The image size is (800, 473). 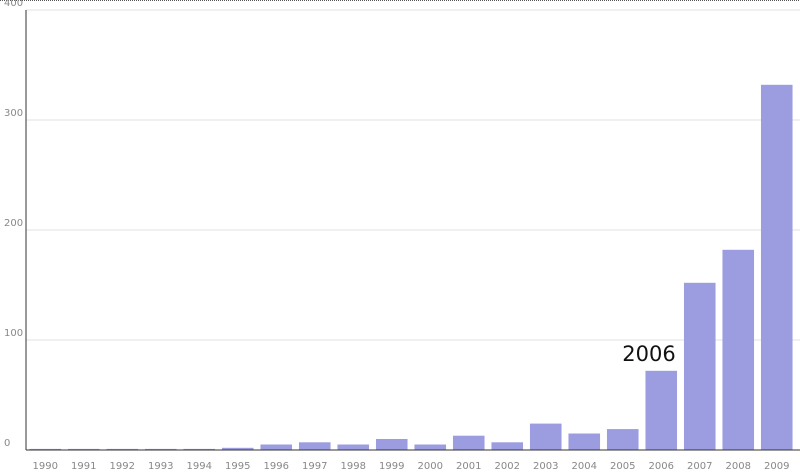 What do you see at coordinates (661, 466) in the screenshot?
I see `x-tick-label: 2006` at bounding box center [661, 466].